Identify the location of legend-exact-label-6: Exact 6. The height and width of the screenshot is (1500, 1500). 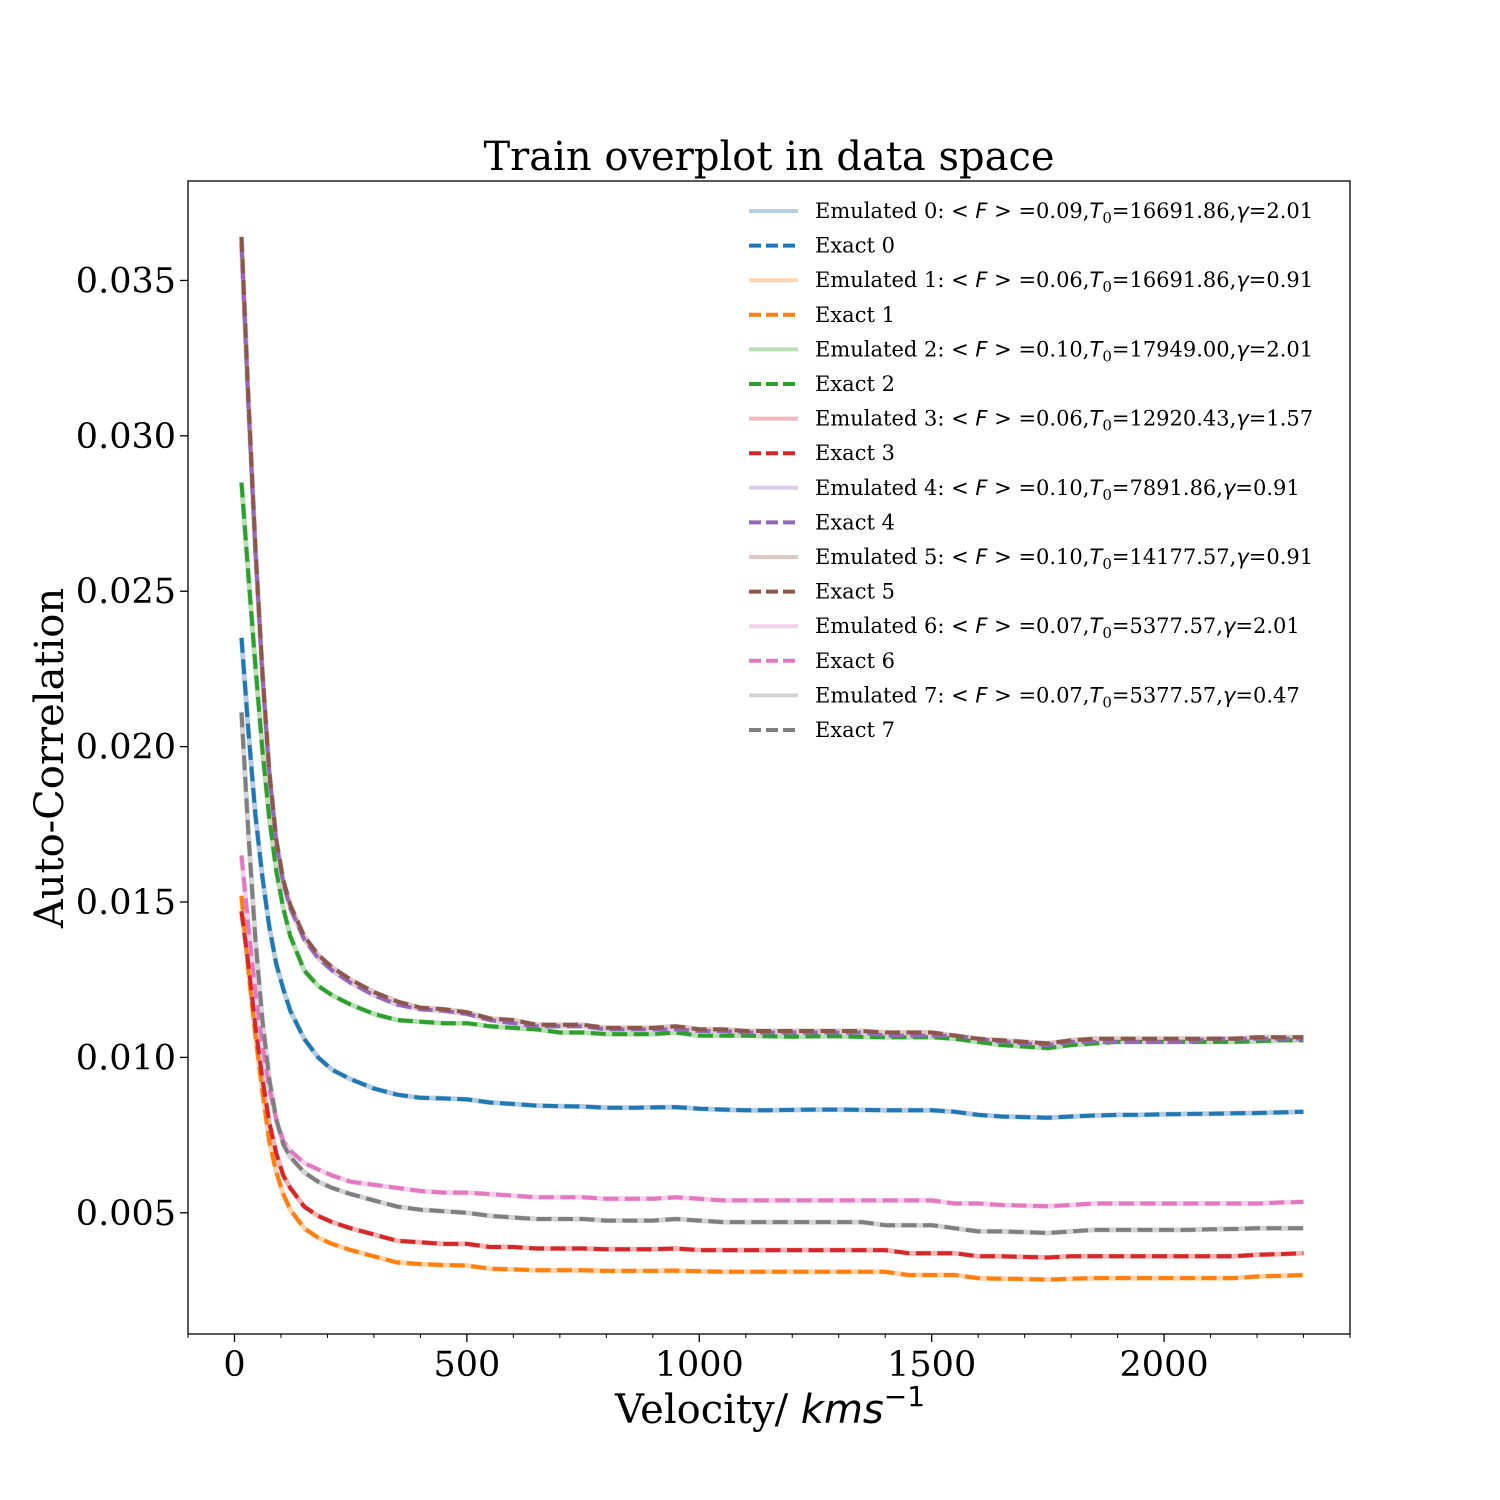
(855, 661).